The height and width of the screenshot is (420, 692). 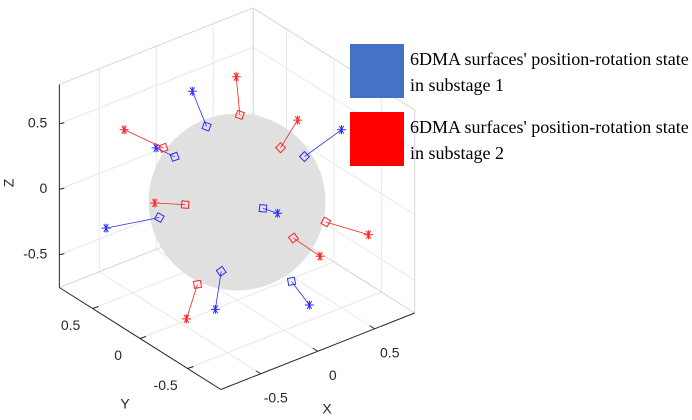 What do you see at coordinates (276, 397) in the screenshot?
I see `x-tick-label: -0.5` at bounding box center [276, 397].